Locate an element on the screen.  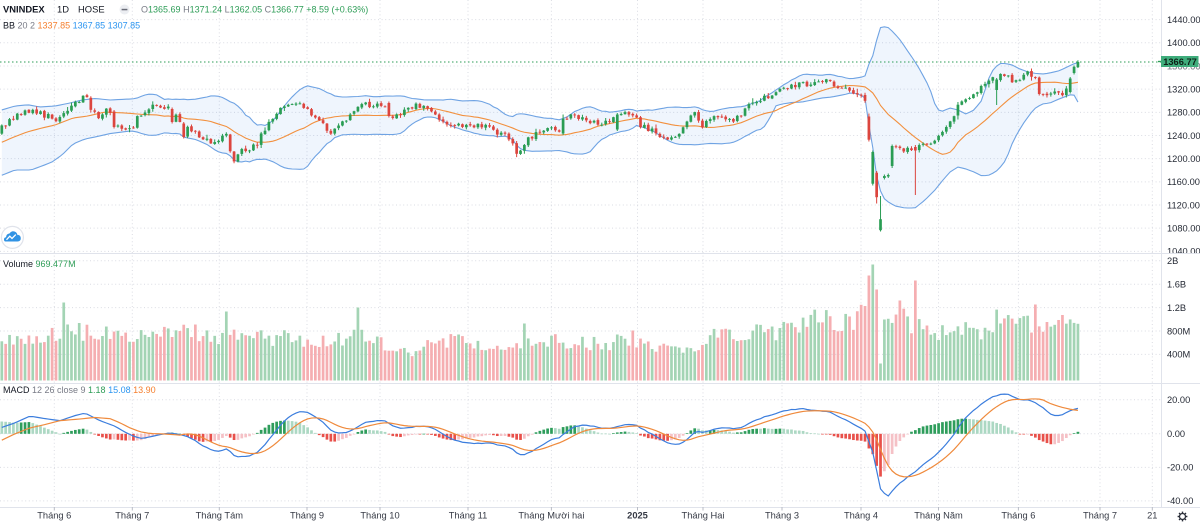
svg-text: Tháng Tám is located at coordinates (220, 516).